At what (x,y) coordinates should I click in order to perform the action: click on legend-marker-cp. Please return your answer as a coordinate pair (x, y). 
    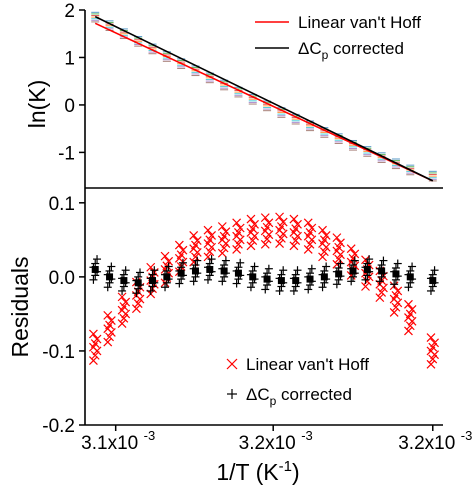
    Looking at the image, I should click on (232, 394).